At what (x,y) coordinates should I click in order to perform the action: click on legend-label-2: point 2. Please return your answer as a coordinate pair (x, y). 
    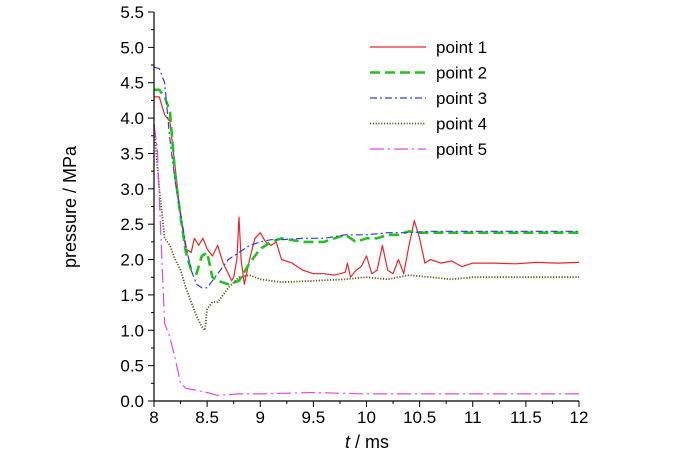
    Looking at the image, I should click on (461, 73).